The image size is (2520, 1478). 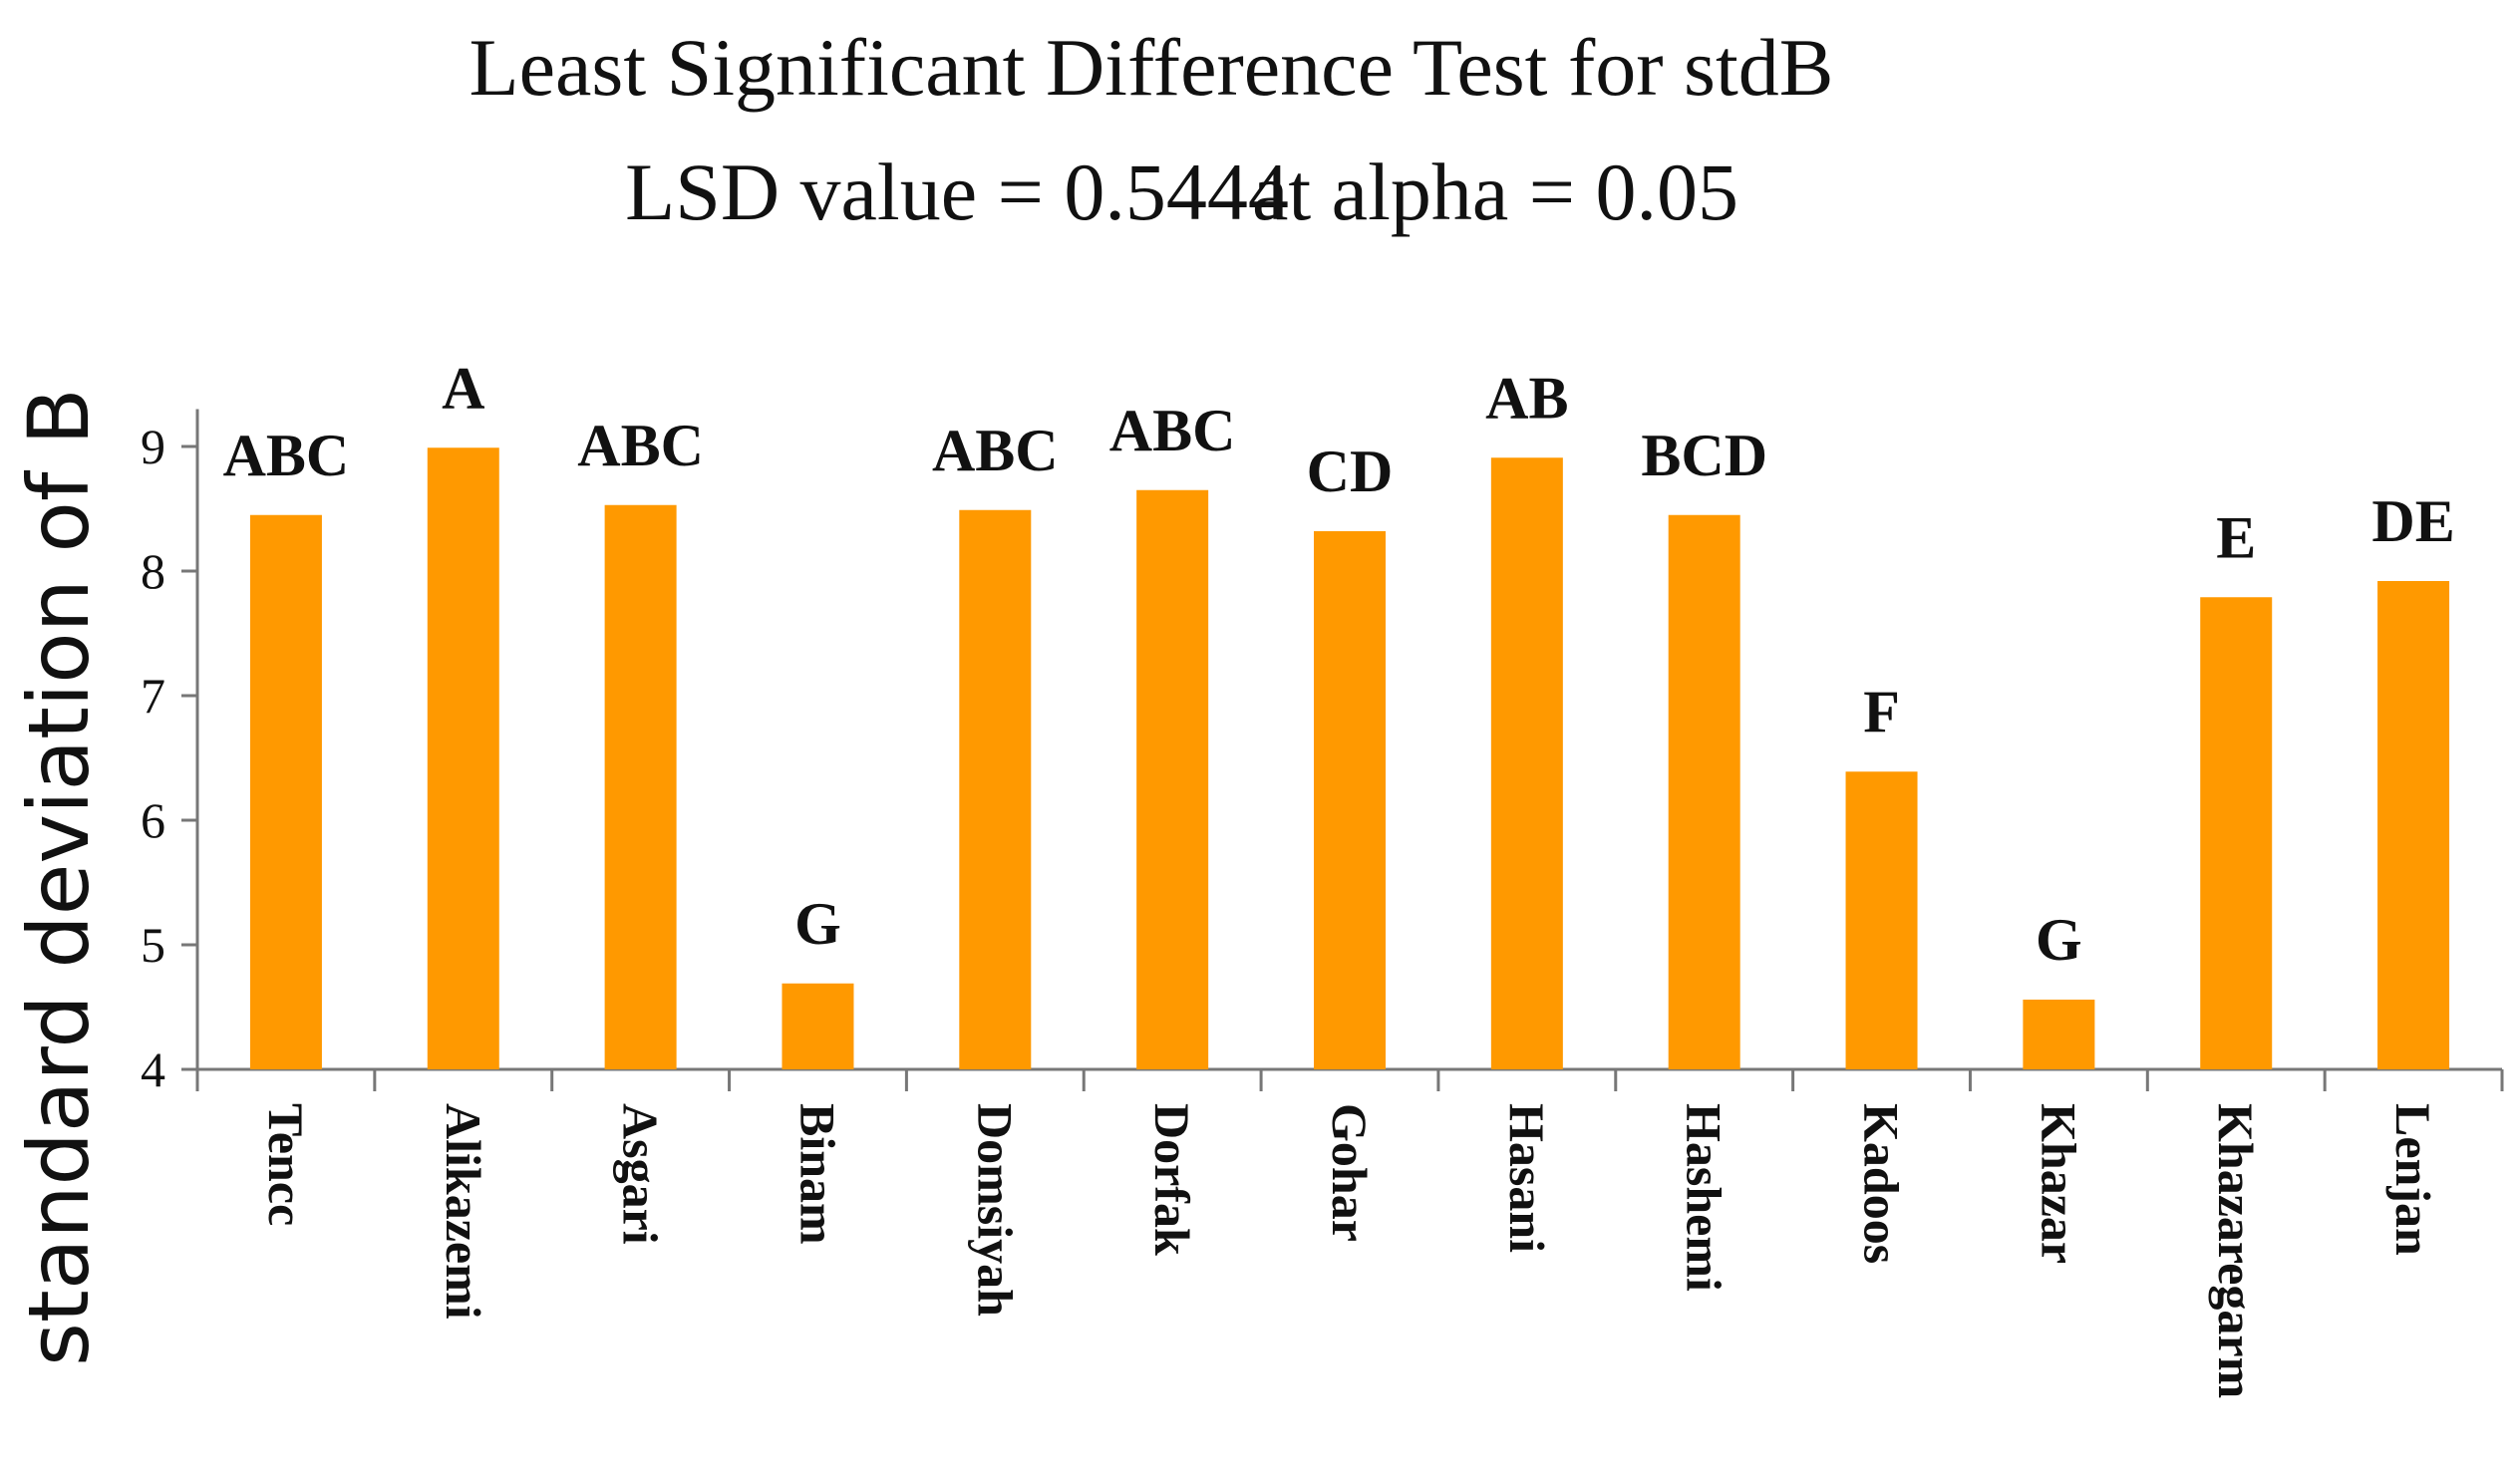 What do you see at coordinates (2059, 1034) in the screenshot?
I see `bar-khazar` at bounding box center [2059, 1034].